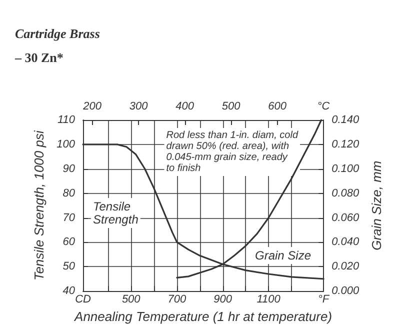 The width and height of the screenshot is (399, 336). I want to click on y2-tick-label: 0.020, so click(346, 266).